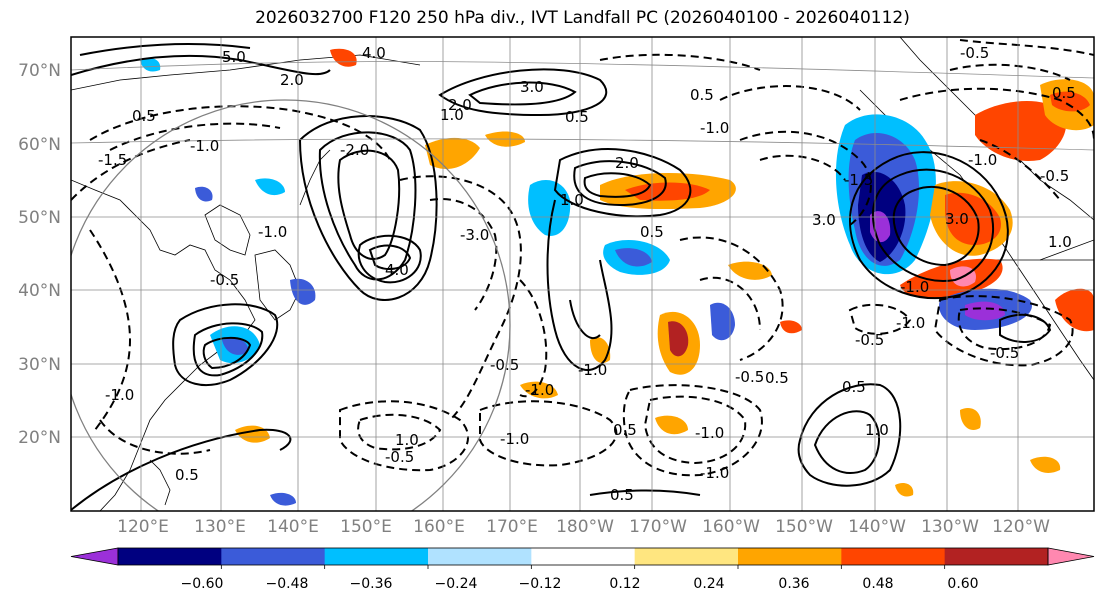 The image size is (1105, 604). Describe the element at coordinates (1071, 556) in the screenshot. I see `colorbar-extend-high` at that location.